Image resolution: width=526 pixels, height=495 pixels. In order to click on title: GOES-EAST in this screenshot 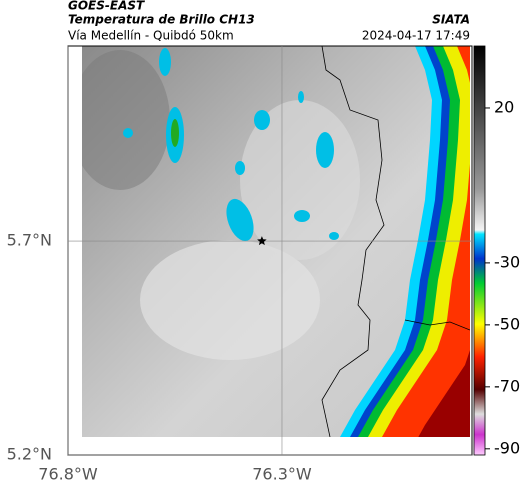, I will do `click(106, 6)`.